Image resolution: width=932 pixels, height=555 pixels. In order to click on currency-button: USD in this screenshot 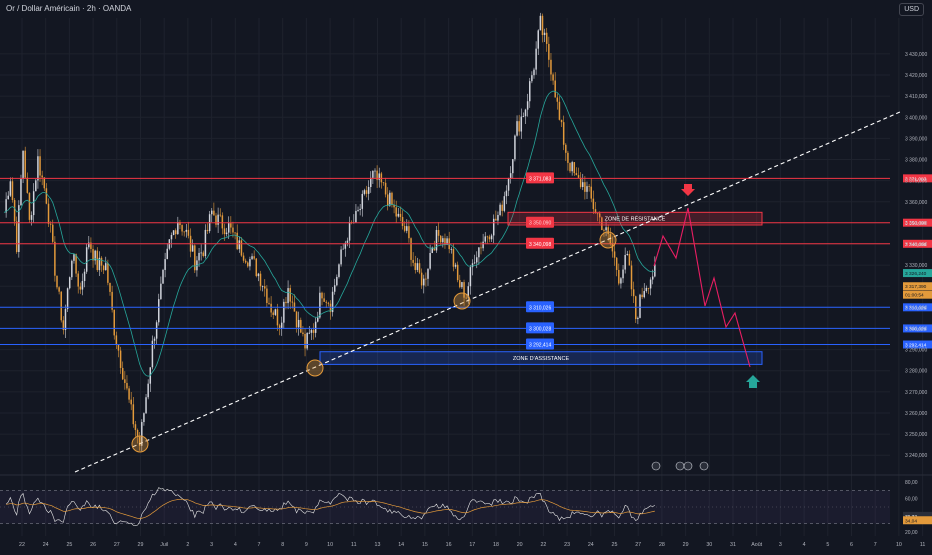, I will do `click(911, 9)`.